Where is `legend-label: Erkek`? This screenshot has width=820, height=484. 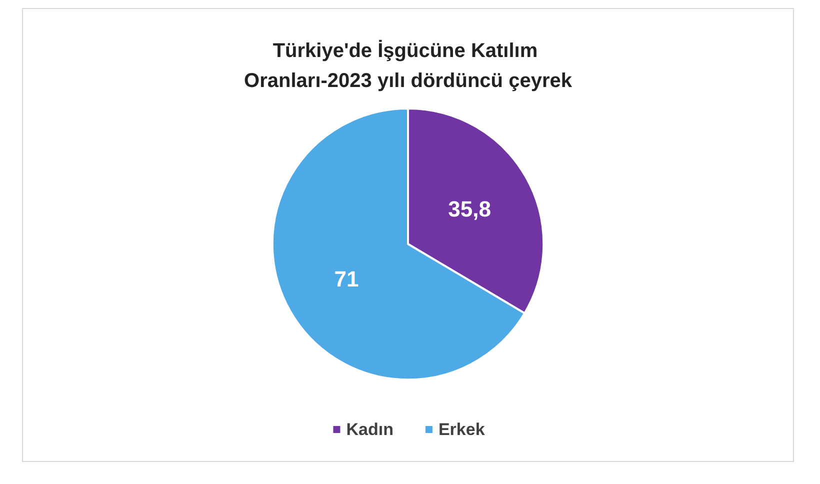 legend-label: Erkek is located at coordinates (462, 429).